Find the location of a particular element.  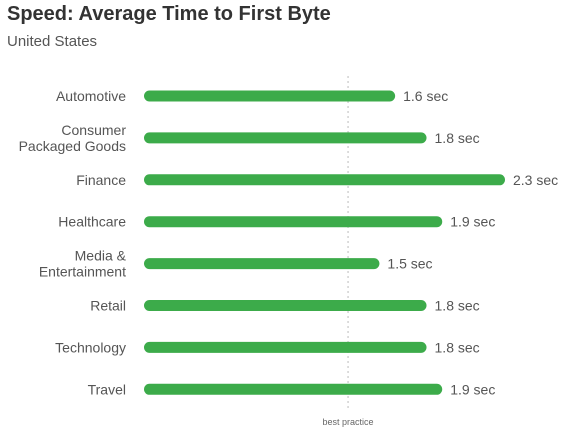

value-label-technology: 1.8 sec is located at coordinates (457, 347).